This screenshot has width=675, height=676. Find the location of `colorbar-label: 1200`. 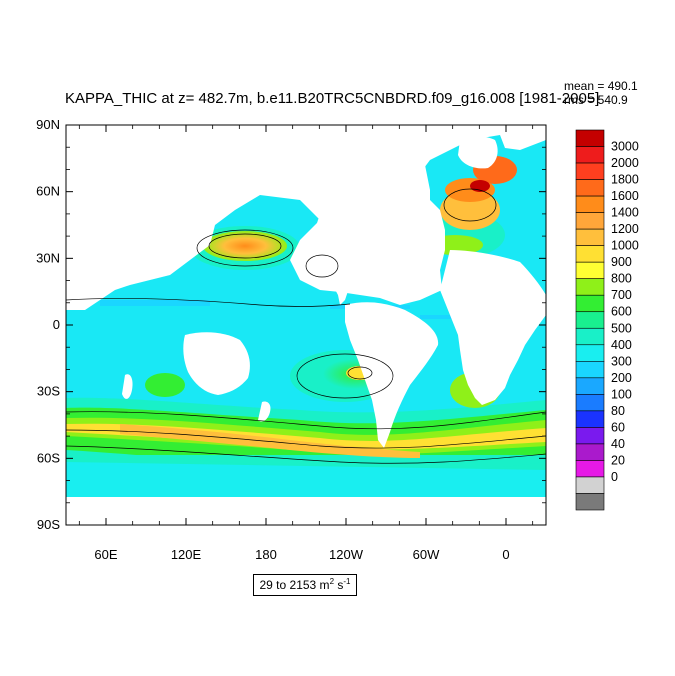

colorbar-label: 1200 is located at coordinates (625, 229).